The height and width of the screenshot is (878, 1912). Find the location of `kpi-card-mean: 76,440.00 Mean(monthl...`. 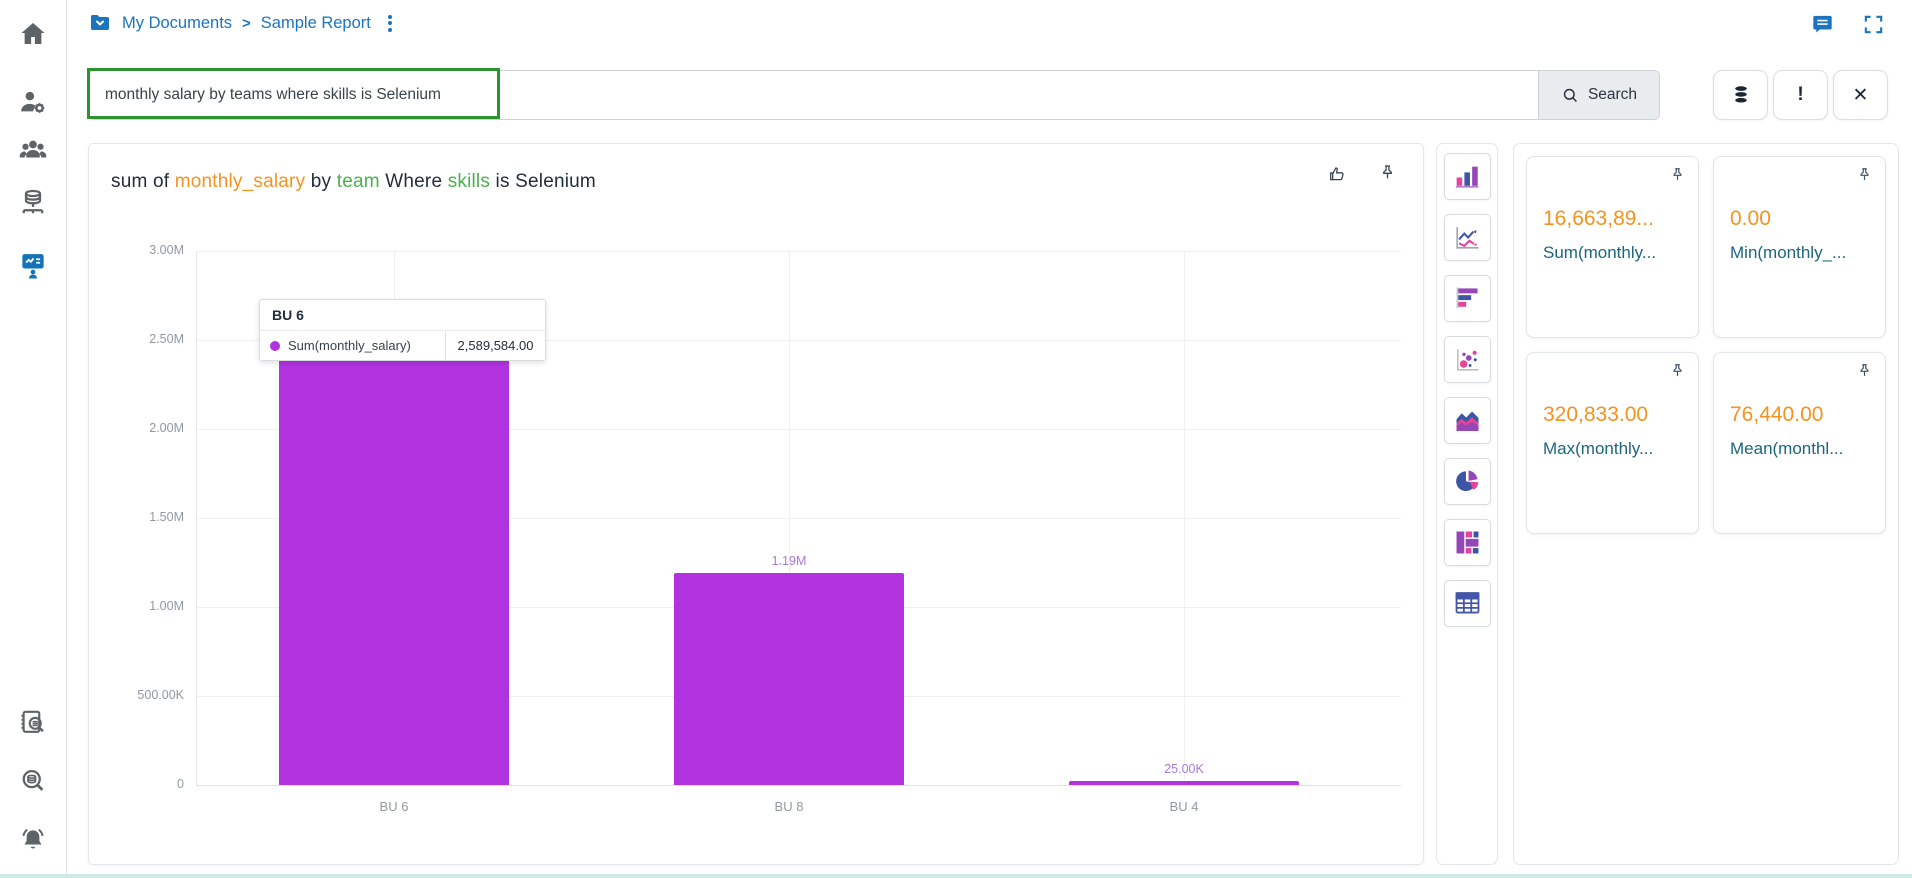

kpi-card-mean: 76,440.00 Mean(monthl... is located at coordinates (1799, 443).